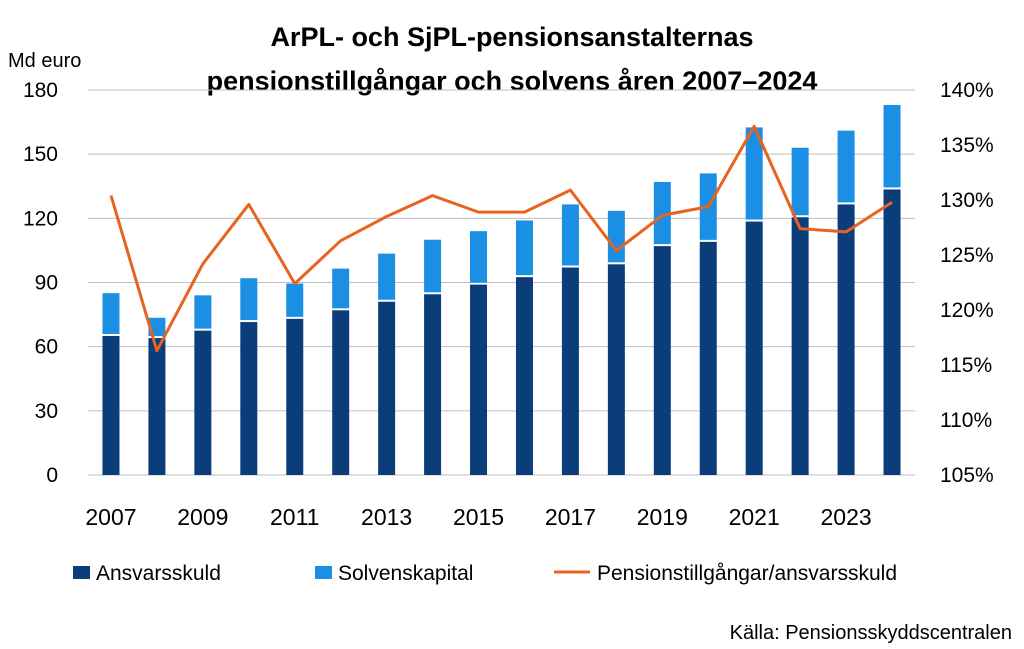 Image resolution: width=1024 pixels, height=649 pixels. I want to click on bar-ansvarsskuld-2020, so click(708, 358).